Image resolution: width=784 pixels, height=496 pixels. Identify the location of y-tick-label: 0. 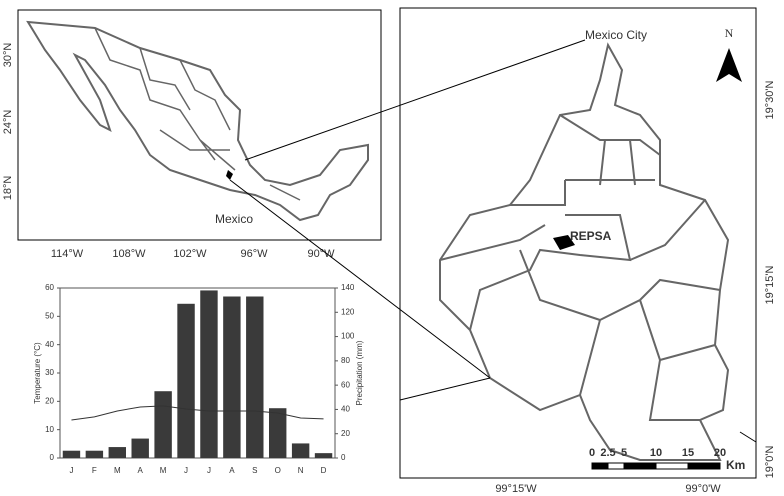
(52, 457).